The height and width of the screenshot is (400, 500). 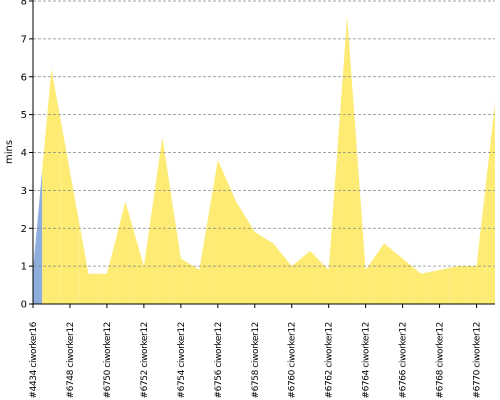 What do you see at coordinates (71, 360) in the screenshot?
I see `x-tick-label: #6748 ciworker12` at bounding box center [71, 360].